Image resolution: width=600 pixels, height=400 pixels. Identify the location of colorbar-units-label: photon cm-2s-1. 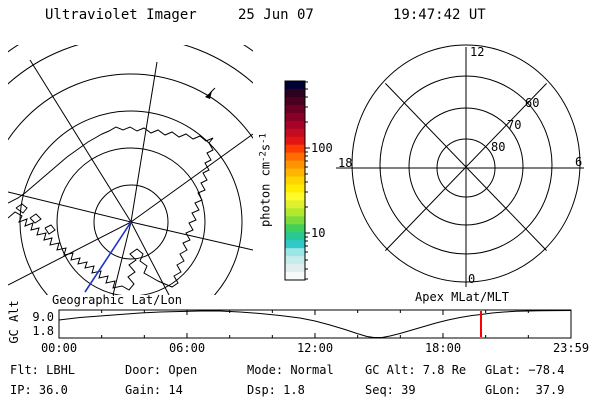
(265, 180).